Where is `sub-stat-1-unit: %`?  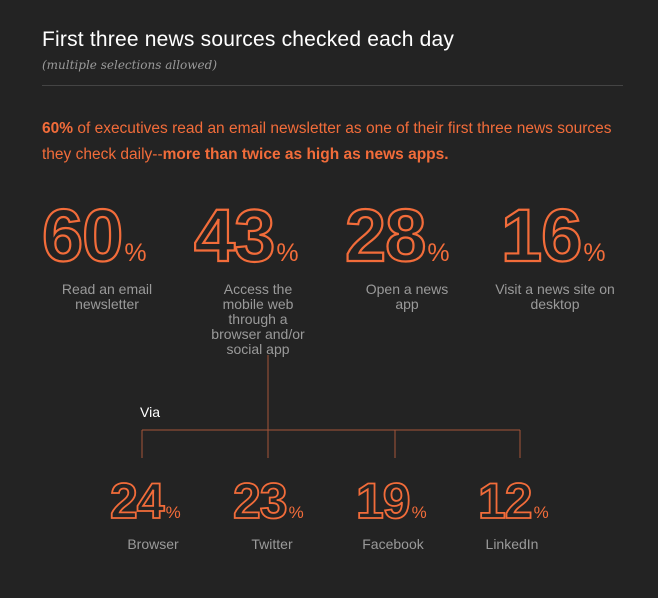
sub-stat-1-unit: % is located at coordinates (296, 512).